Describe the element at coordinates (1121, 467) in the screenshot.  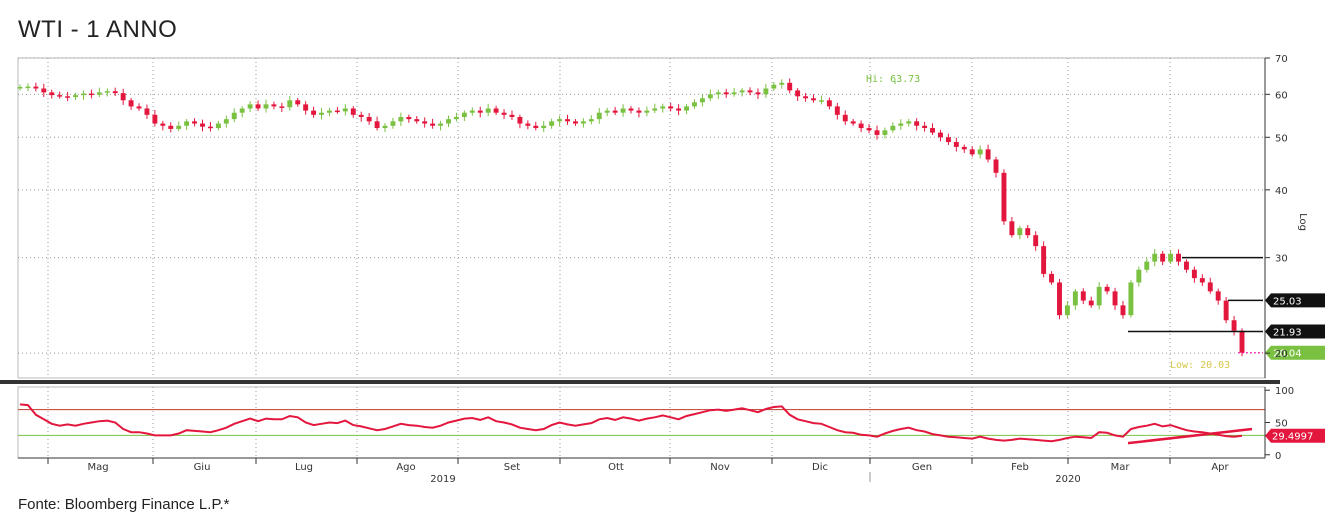
I see `month-label: Mar` at that location.